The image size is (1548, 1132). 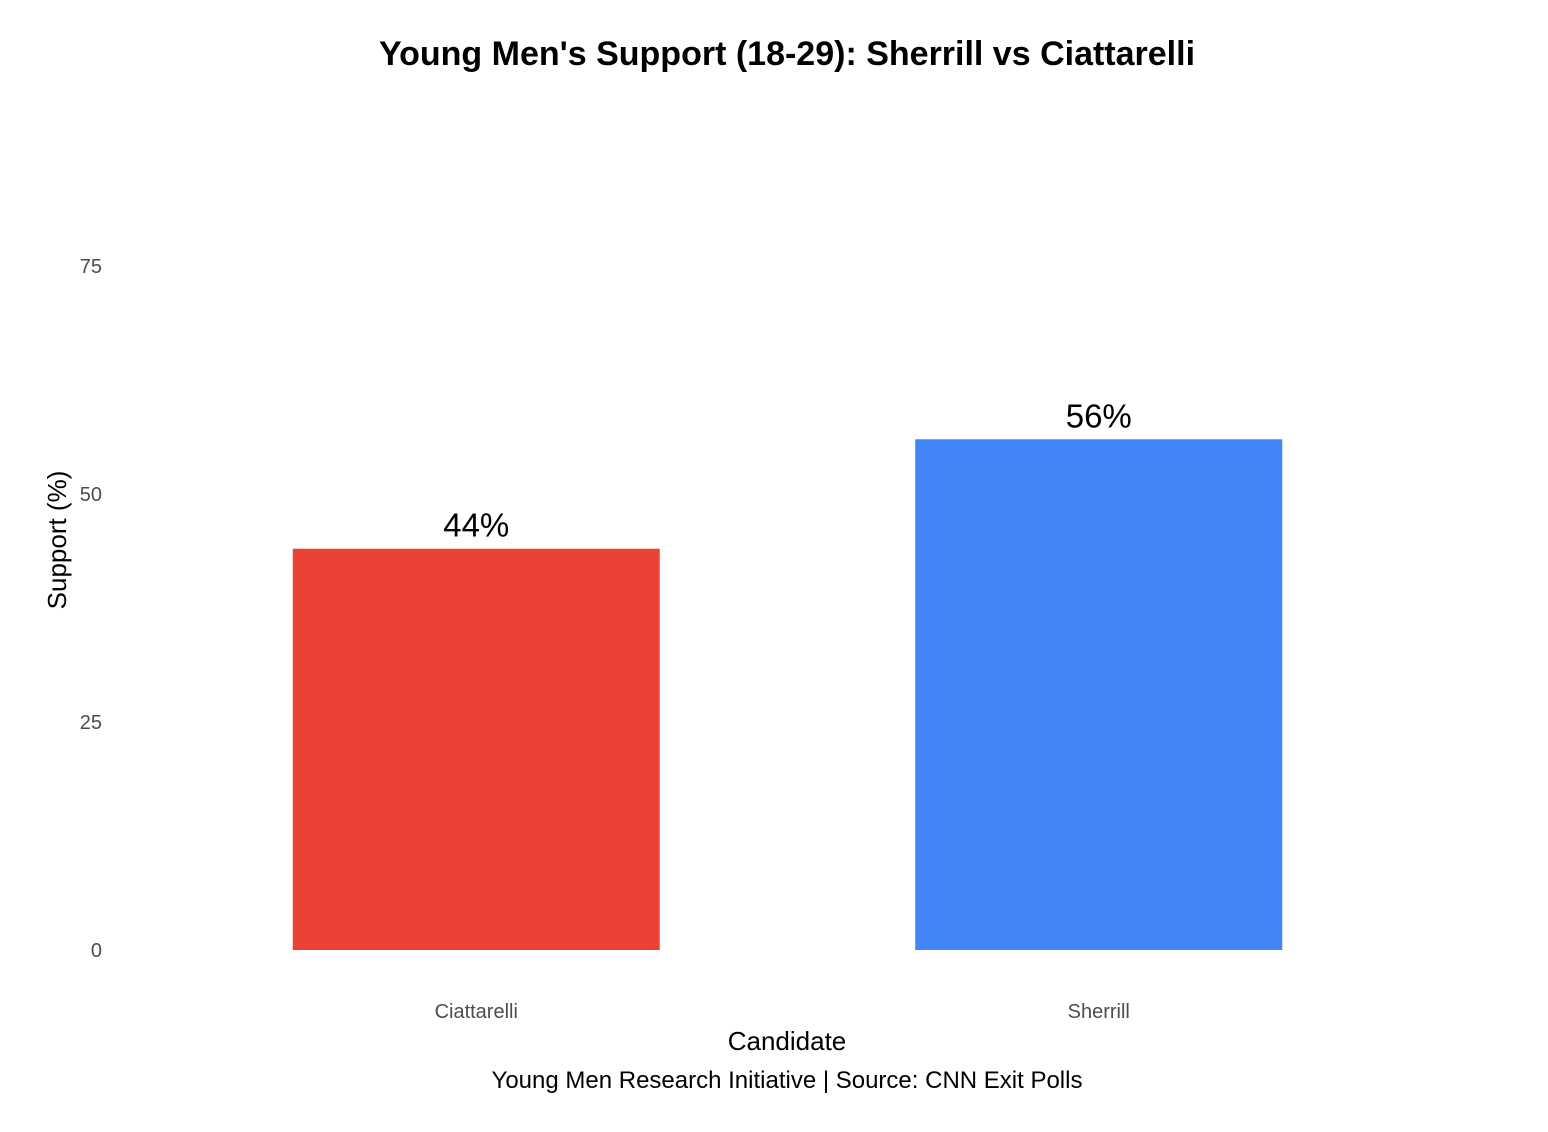 I want to click on y-axis-ticks: 0 25 50 75, so click(x=91, y=609).